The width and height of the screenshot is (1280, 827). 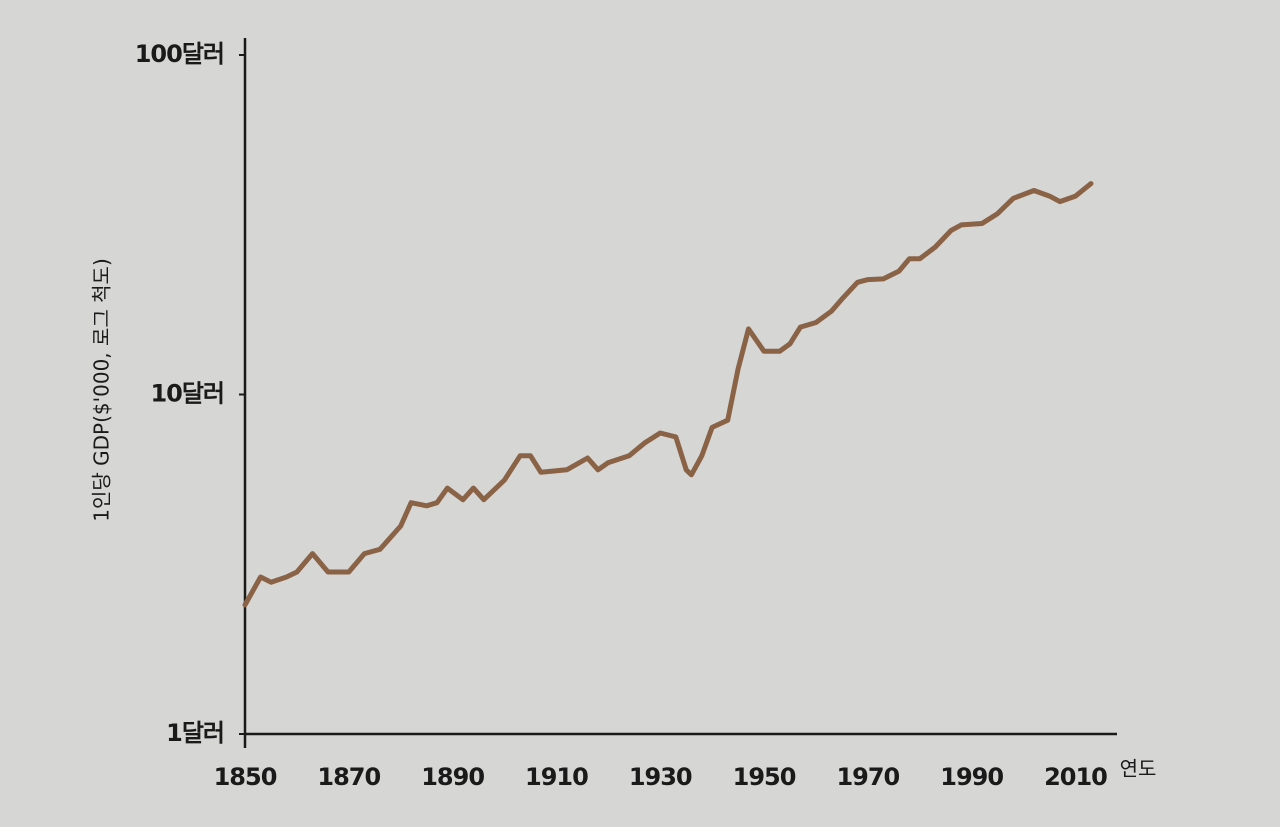 What do you see at coordinates (867, 777) in the screenshot?
I see `x-tick-label: 1970` at bounding box center [867, 777].